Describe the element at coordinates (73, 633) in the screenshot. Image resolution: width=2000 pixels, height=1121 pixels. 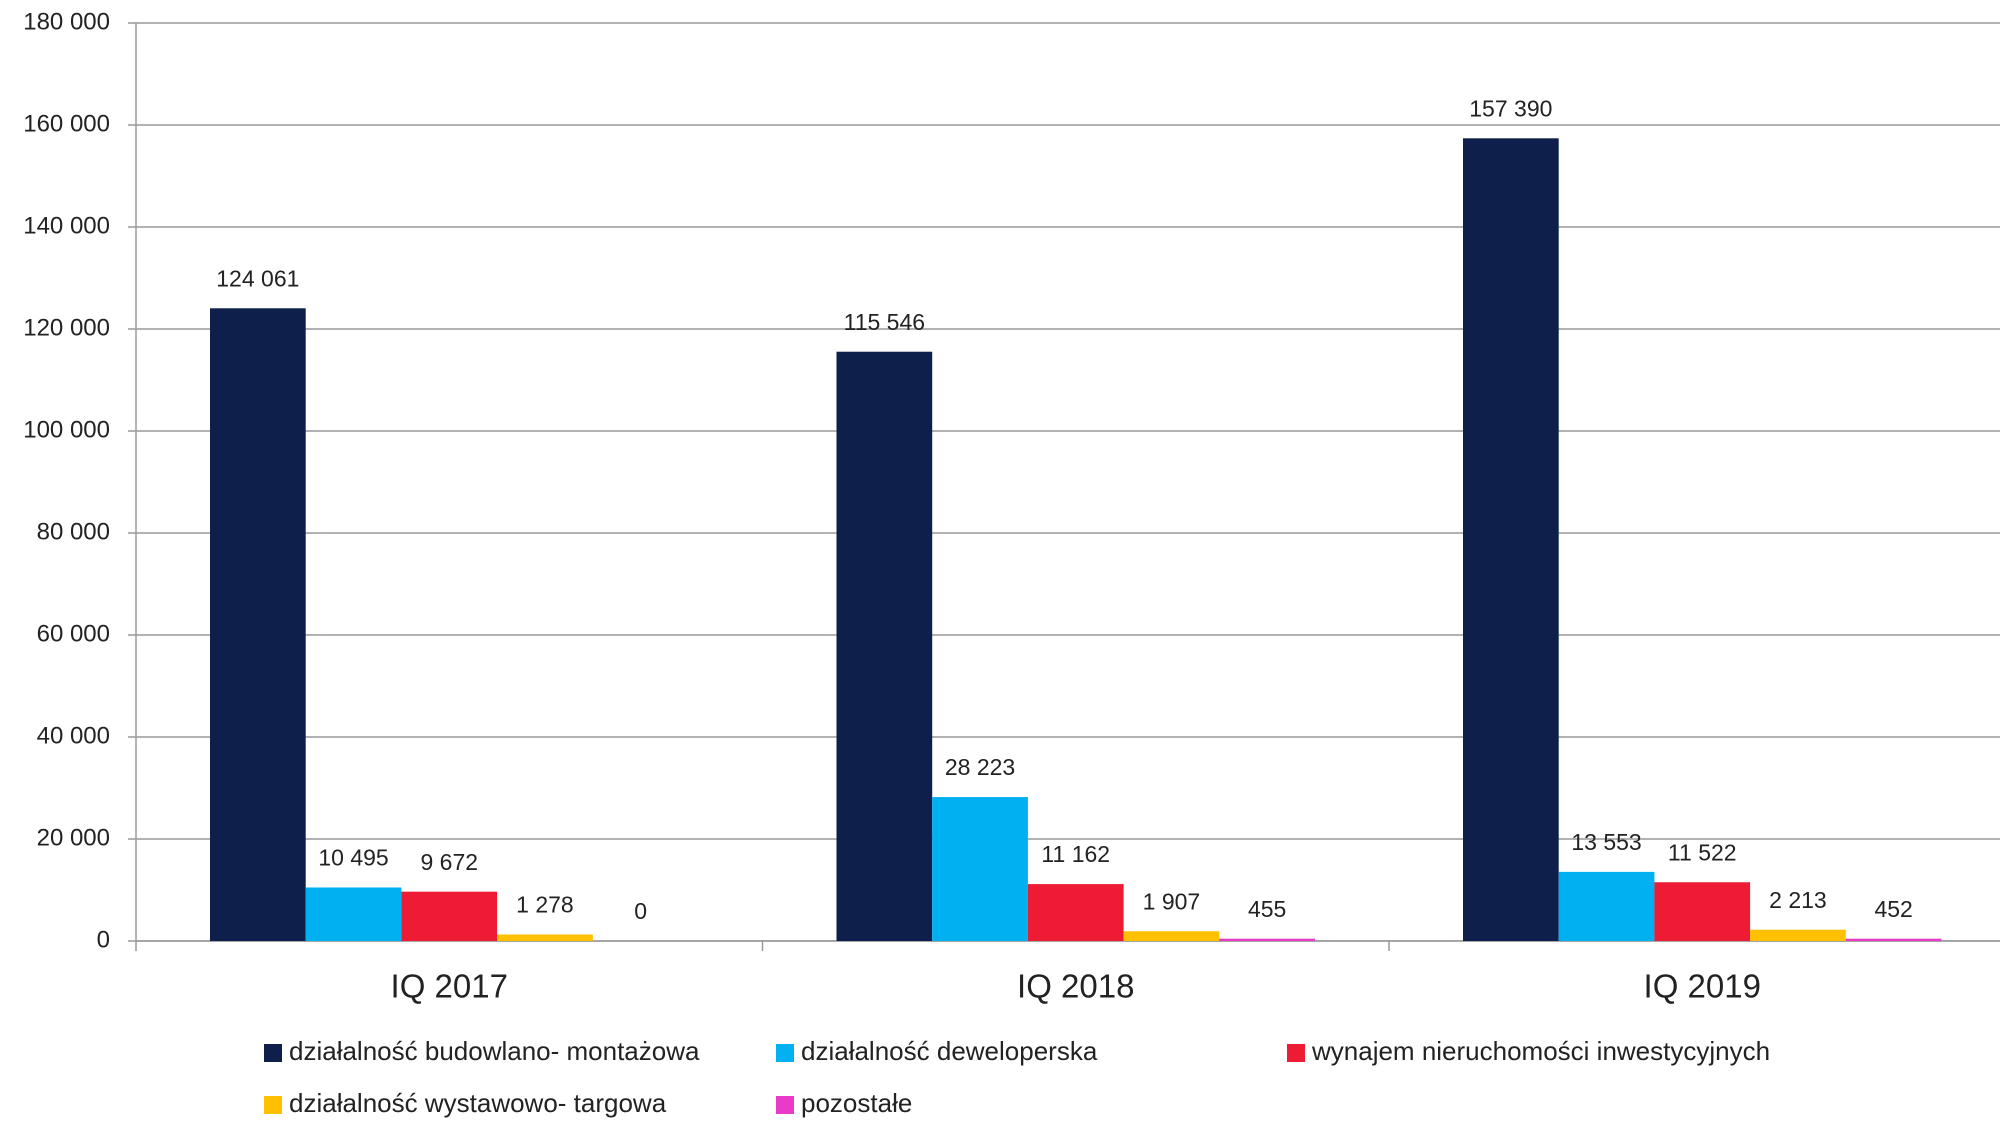
I see `y-tick-label: 60 000` at that location.